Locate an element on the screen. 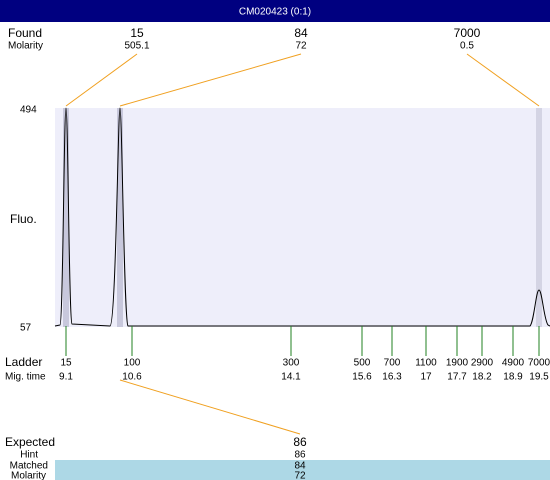  ladder-time: 16.3 is located at coordinates (392, 377).